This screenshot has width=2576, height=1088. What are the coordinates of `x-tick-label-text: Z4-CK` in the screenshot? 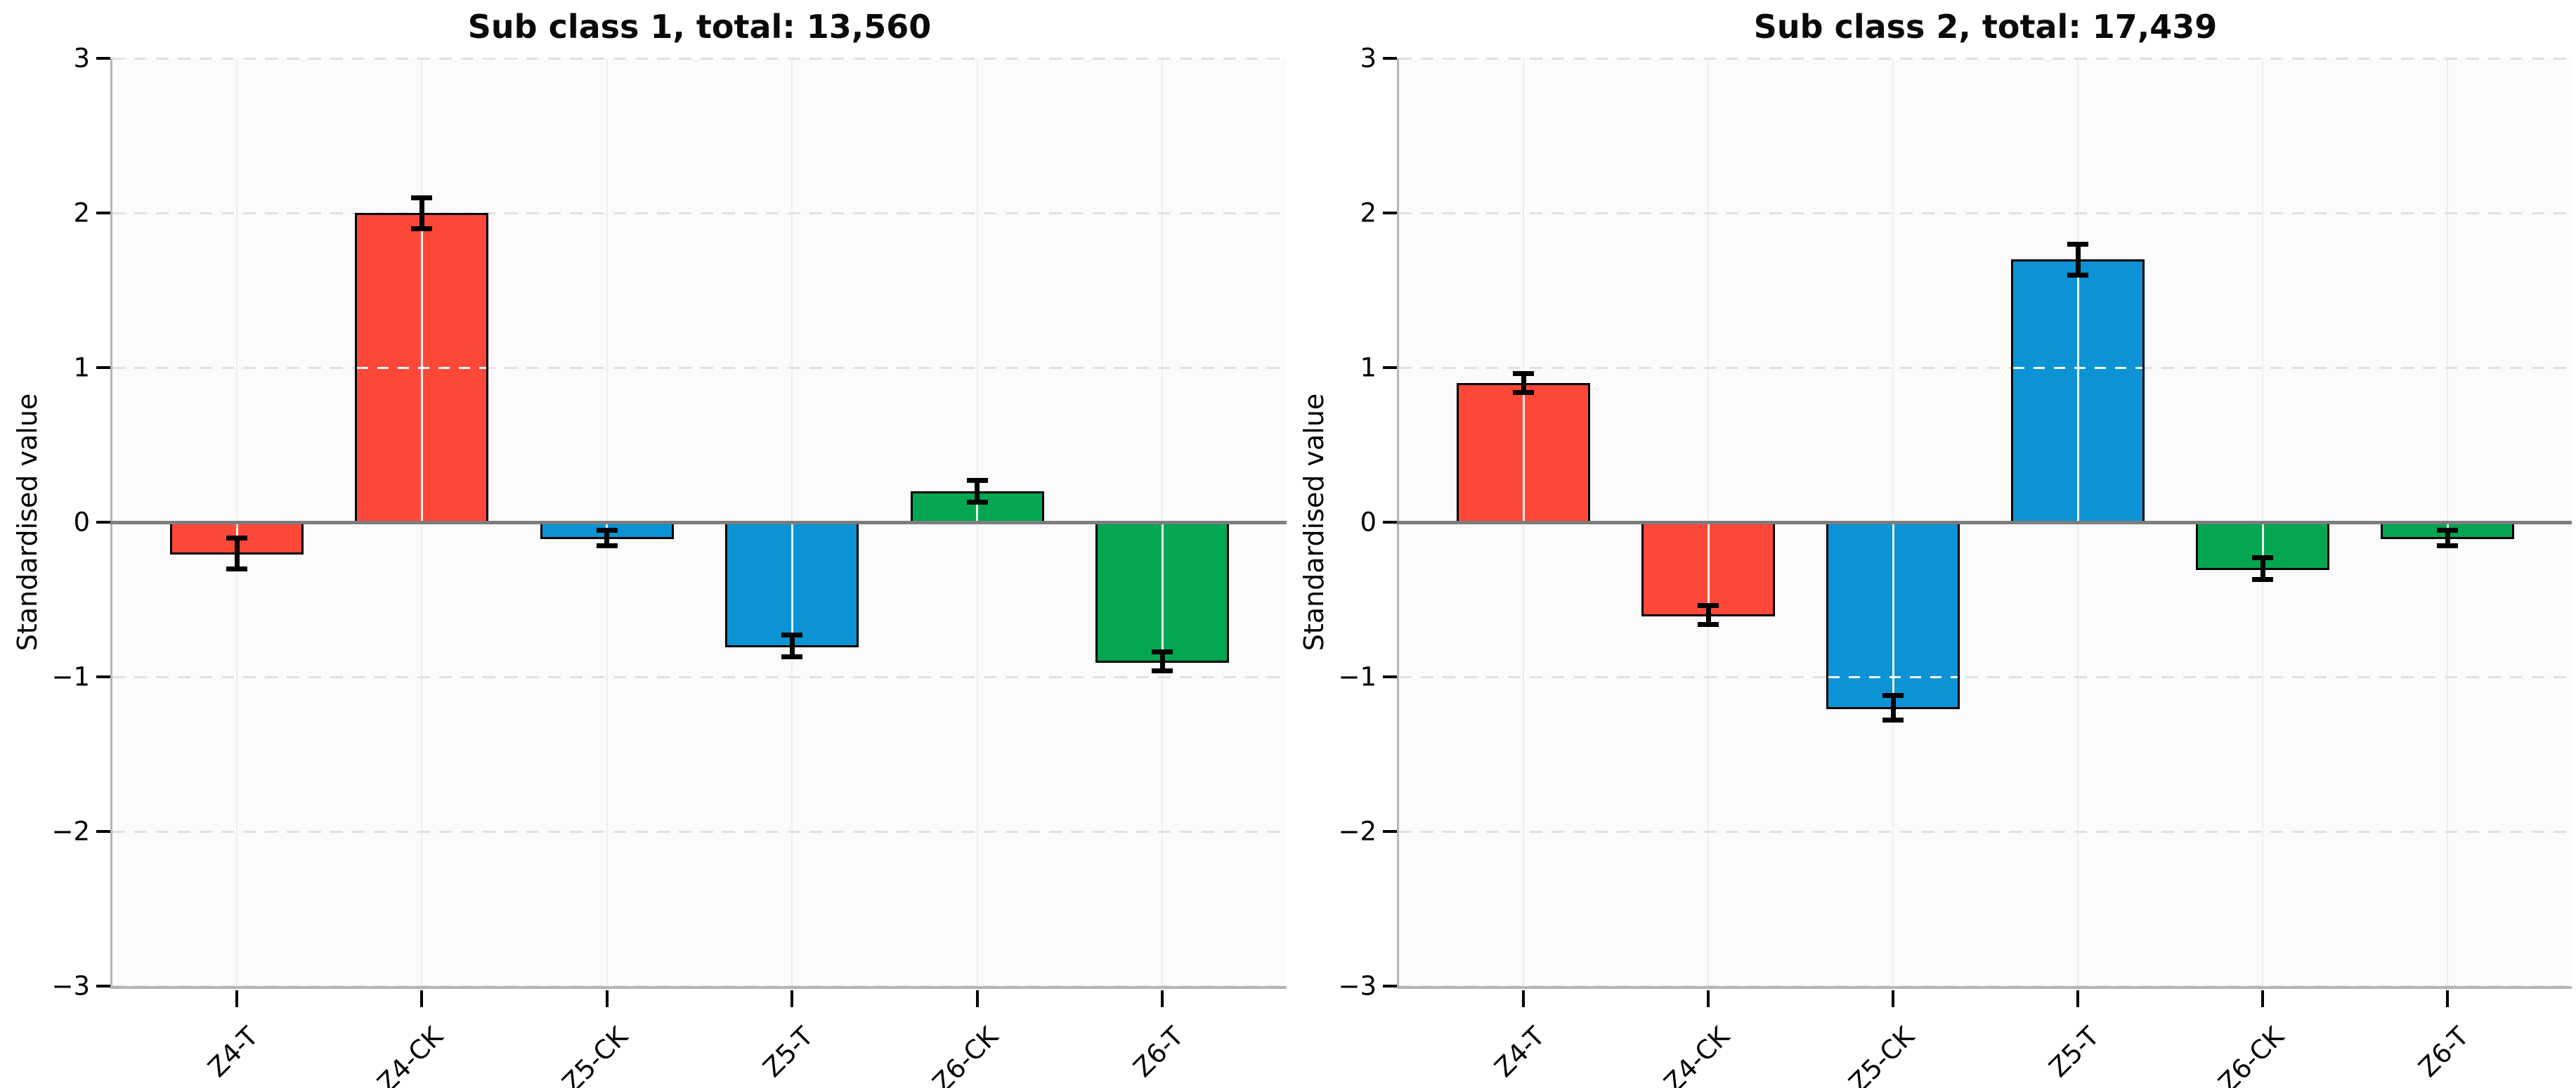 It's located at (410, 1054).